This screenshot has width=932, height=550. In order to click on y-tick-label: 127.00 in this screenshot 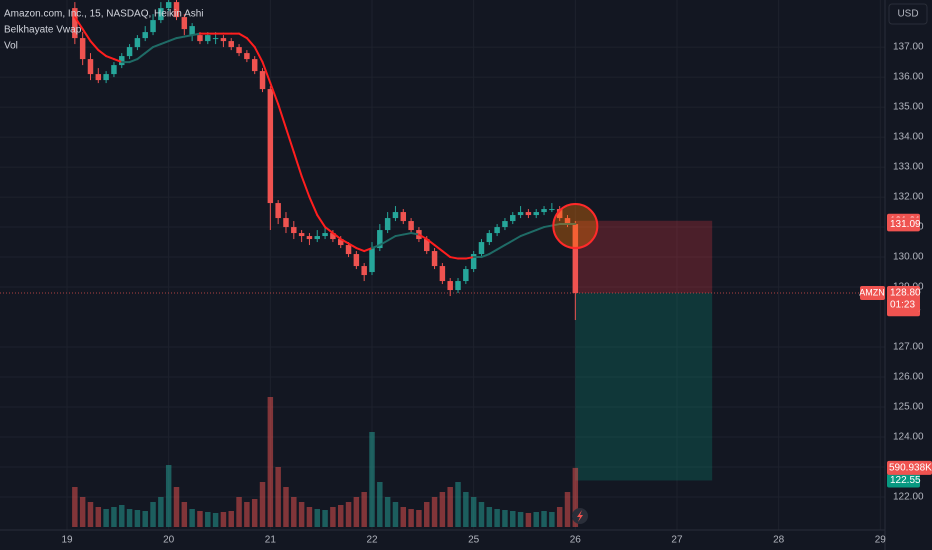, I will do `click(908, 347)`.